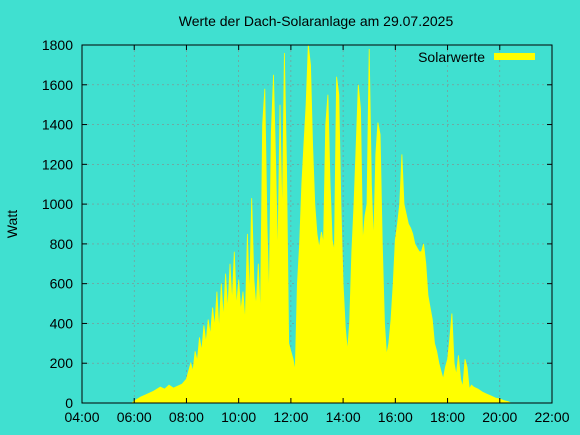  What do you see at coordinates (499, 417) in the screenshot?
I see `x-tick-label: 20:00` at bounding box center [499, 417].